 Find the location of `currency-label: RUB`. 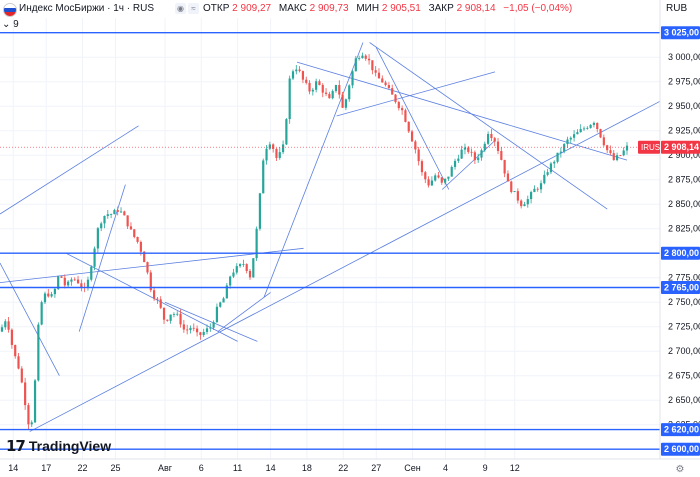

currency-label: RUB is located at coordinates (677, 8).